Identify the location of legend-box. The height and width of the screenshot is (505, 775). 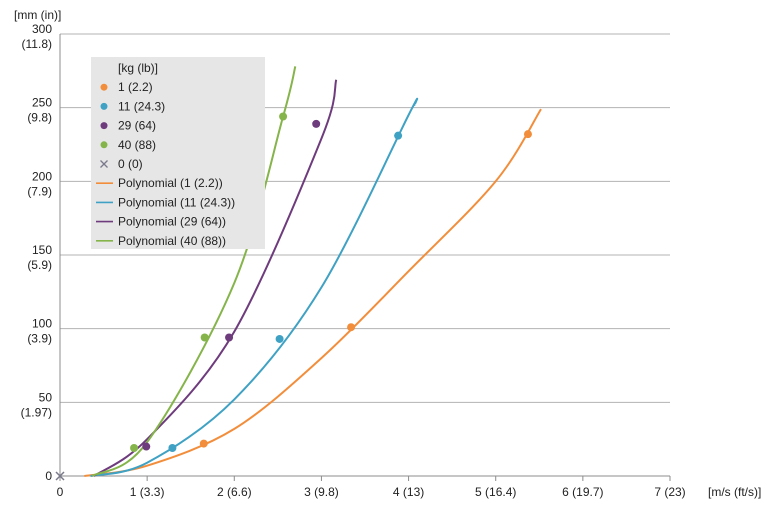
(178, 153).